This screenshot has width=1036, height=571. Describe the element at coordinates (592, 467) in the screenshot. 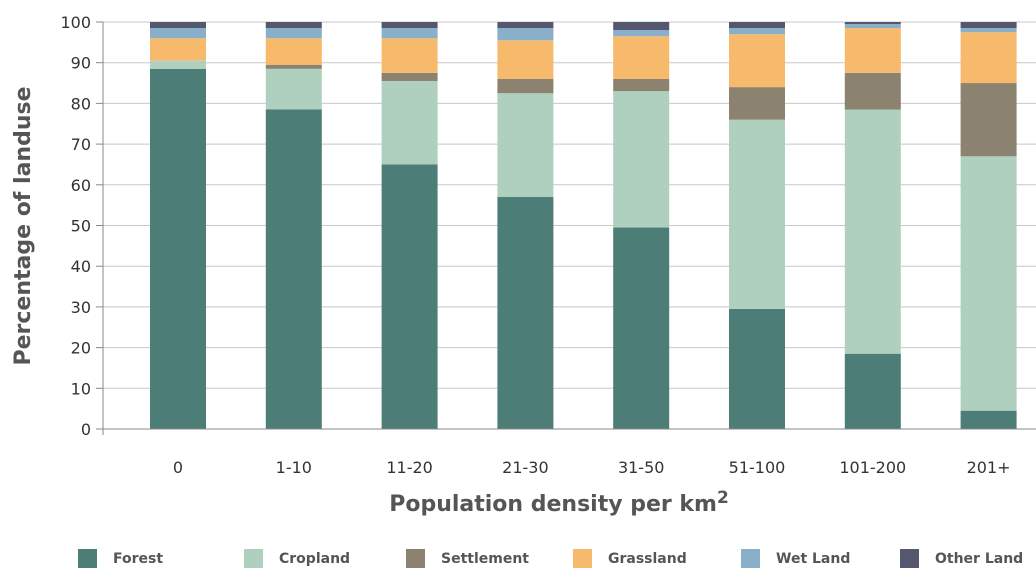

I see `x-tick-labels: 0 1-10 11-20 21-30 31-50 51-100 101-200 201+` at that location.